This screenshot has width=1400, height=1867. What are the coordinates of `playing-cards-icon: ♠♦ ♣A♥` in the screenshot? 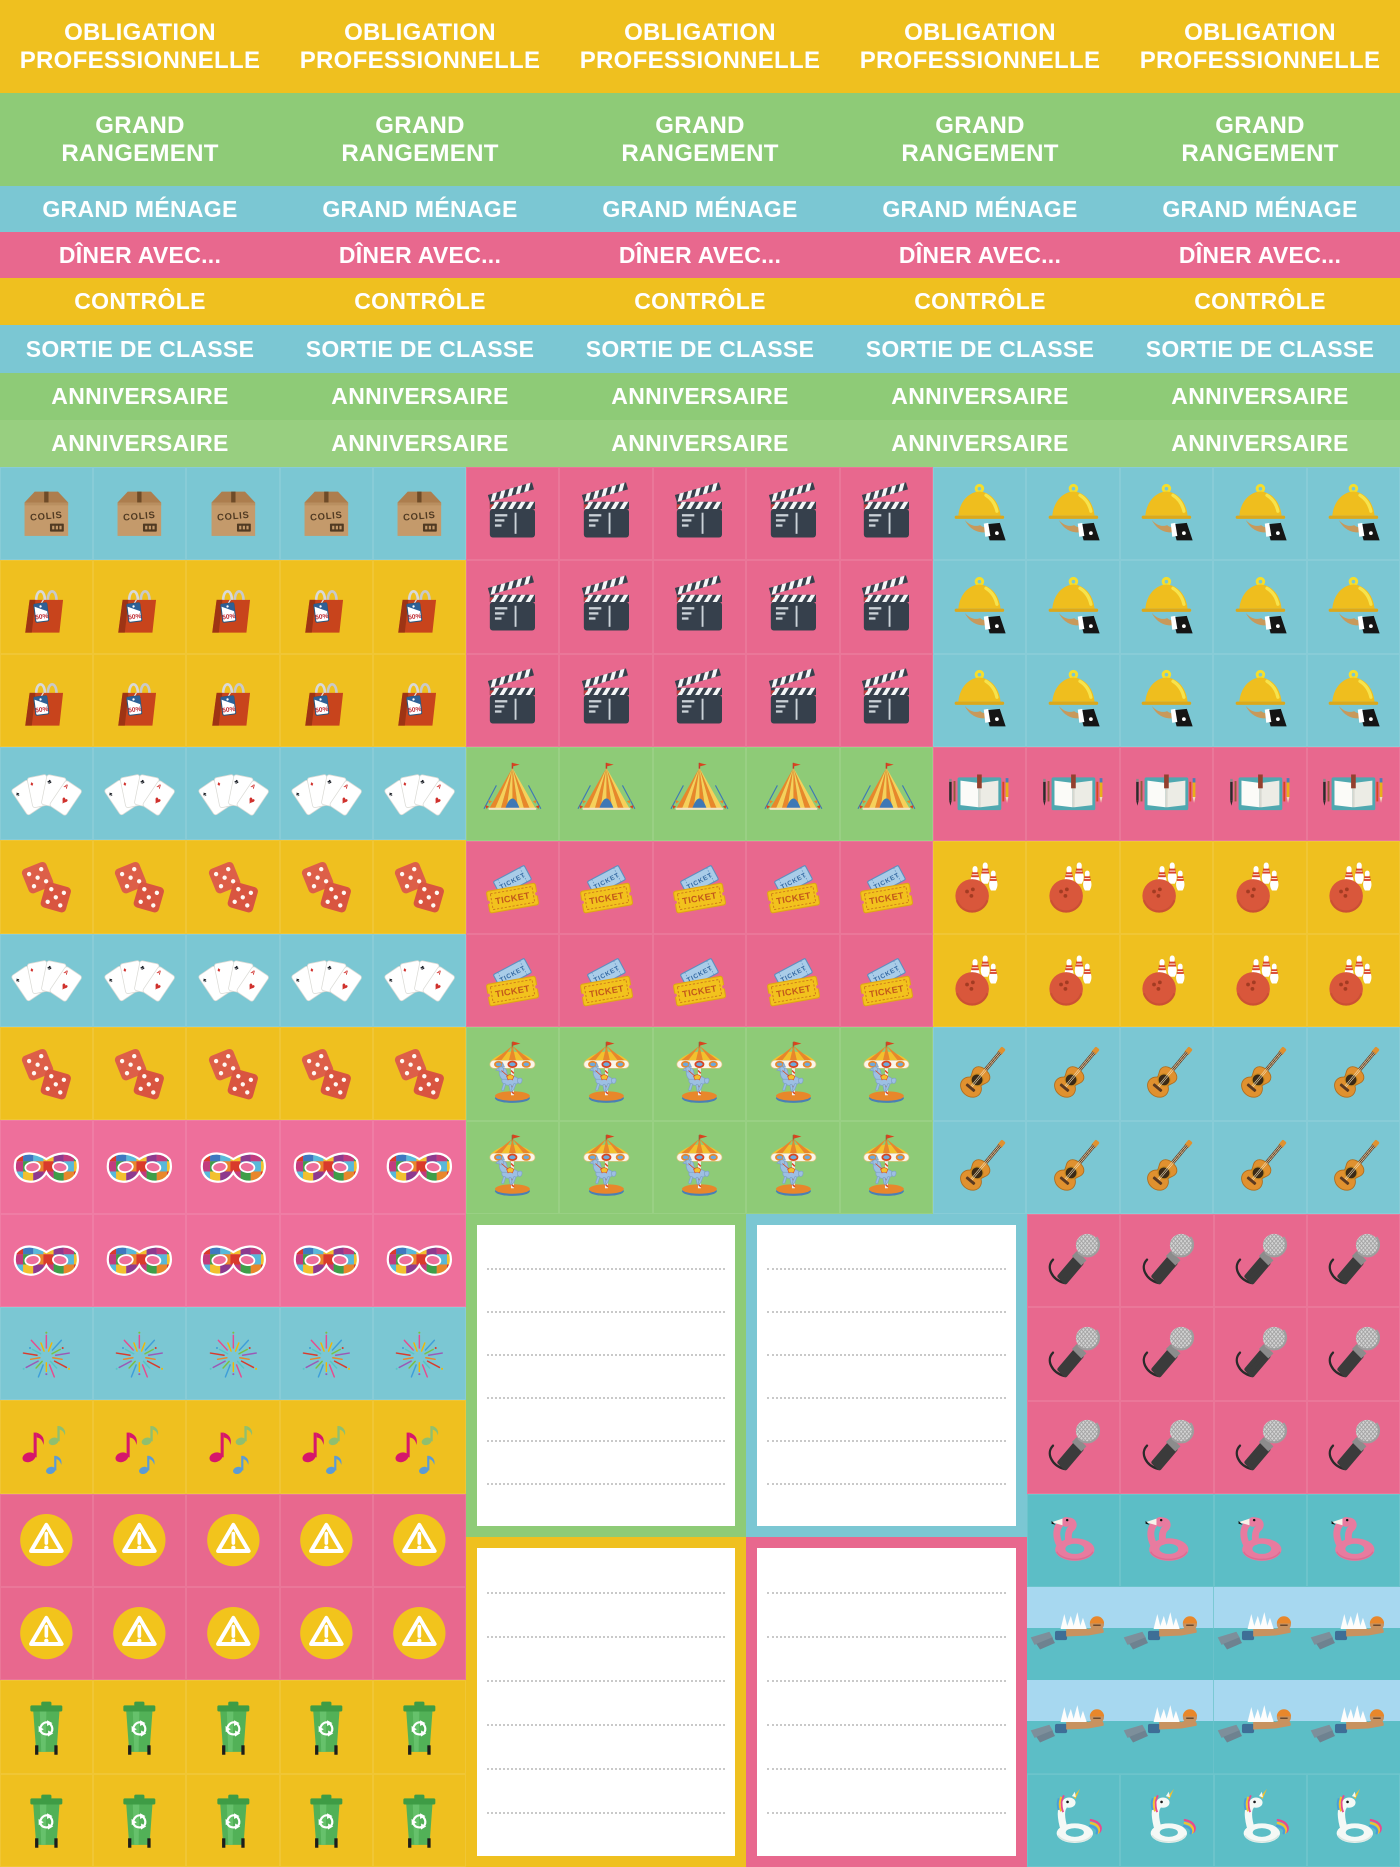 It's located at (47, 981).